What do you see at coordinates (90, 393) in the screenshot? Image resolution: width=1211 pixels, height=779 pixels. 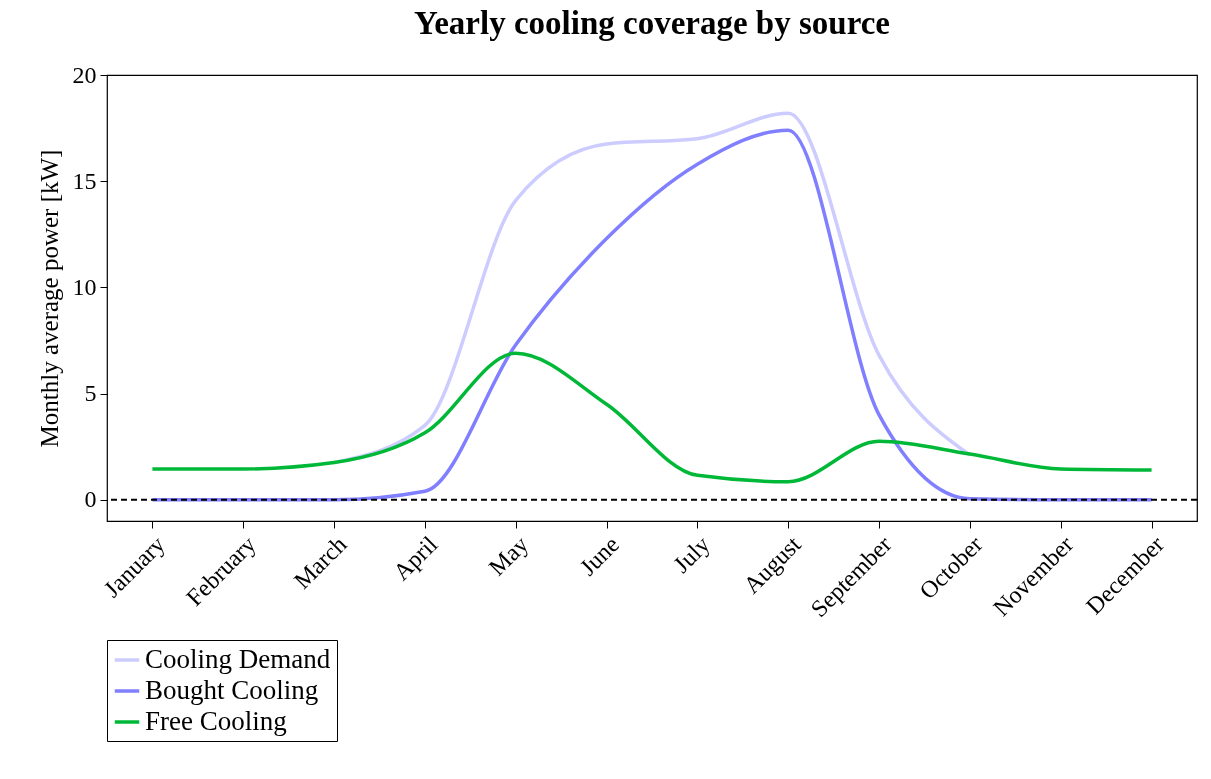 I see `y-tick-label: 5` at bounding box center [90, 393].